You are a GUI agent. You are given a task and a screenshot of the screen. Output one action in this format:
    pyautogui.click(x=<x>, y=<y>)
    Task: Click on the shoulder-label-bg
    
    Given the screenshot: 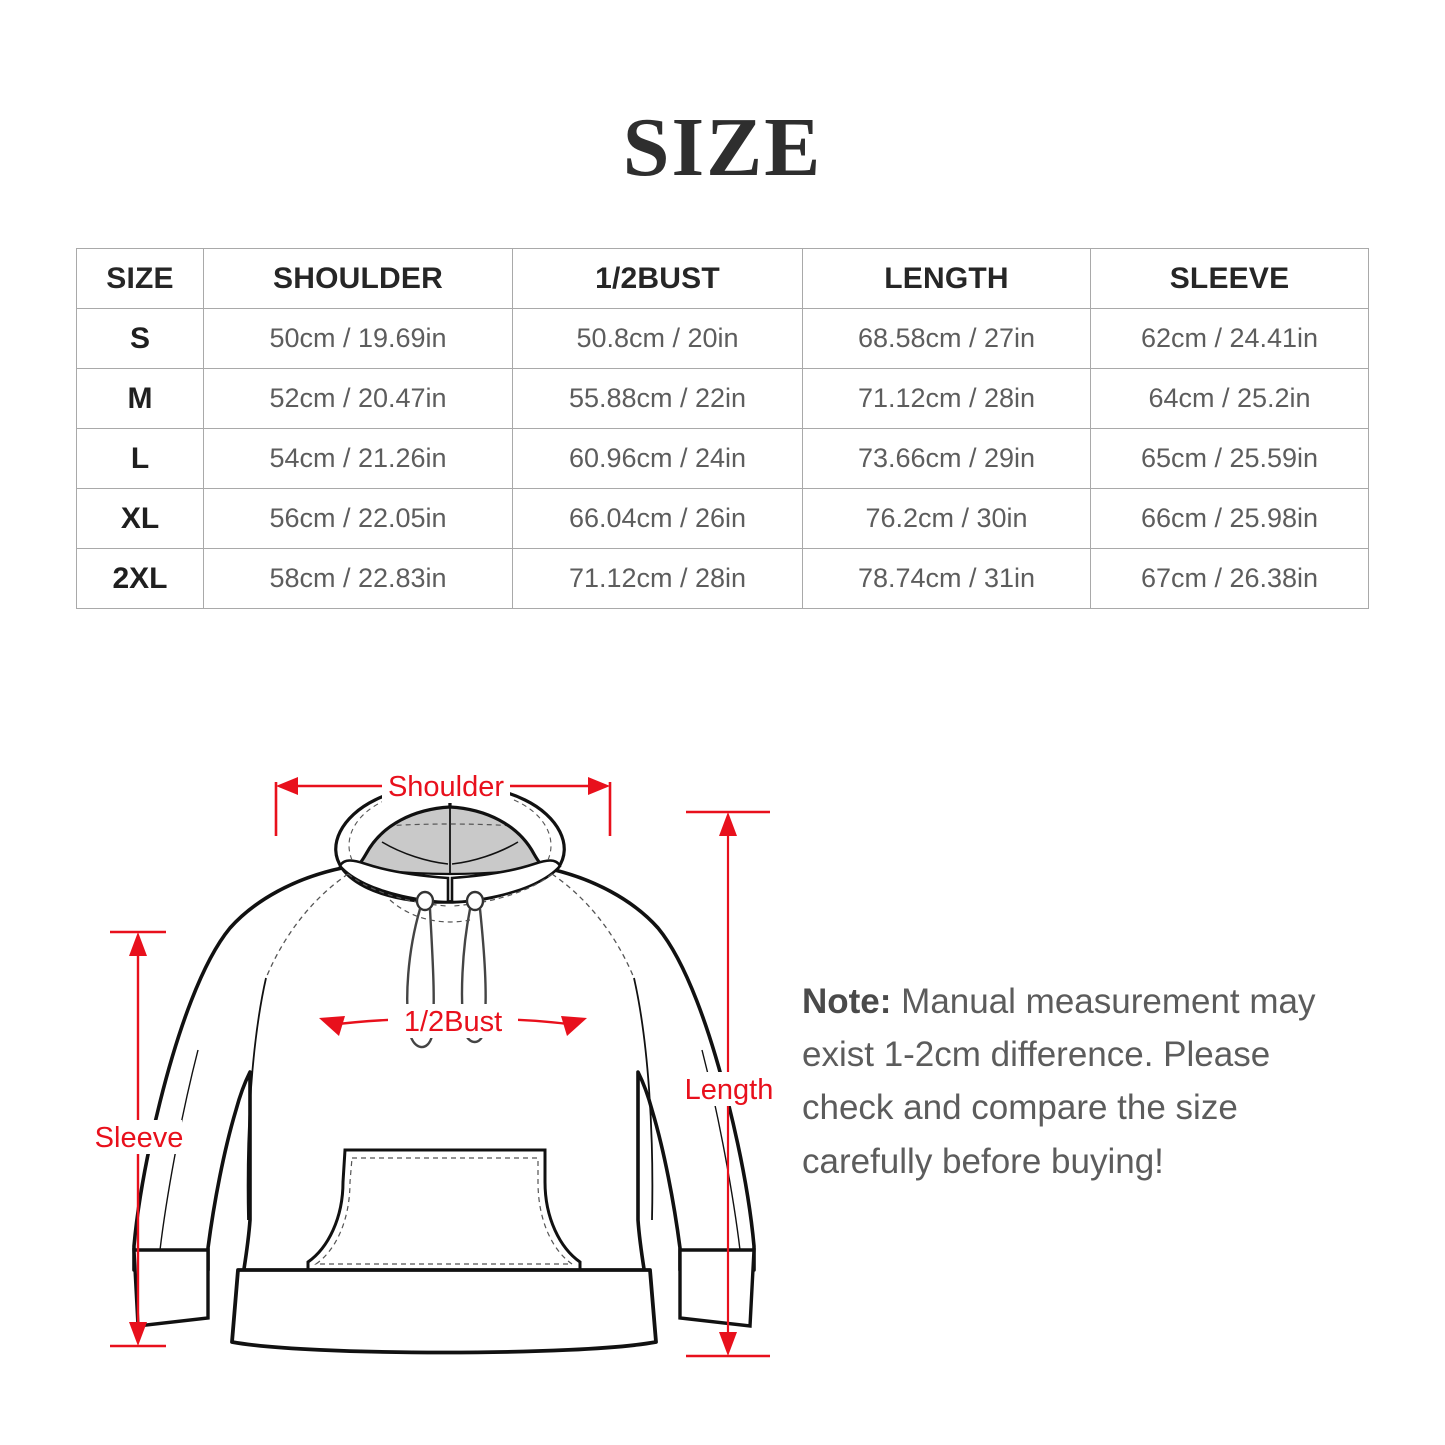 What is the action you would take?
    pyautogui.click(x=446, y=786)
    